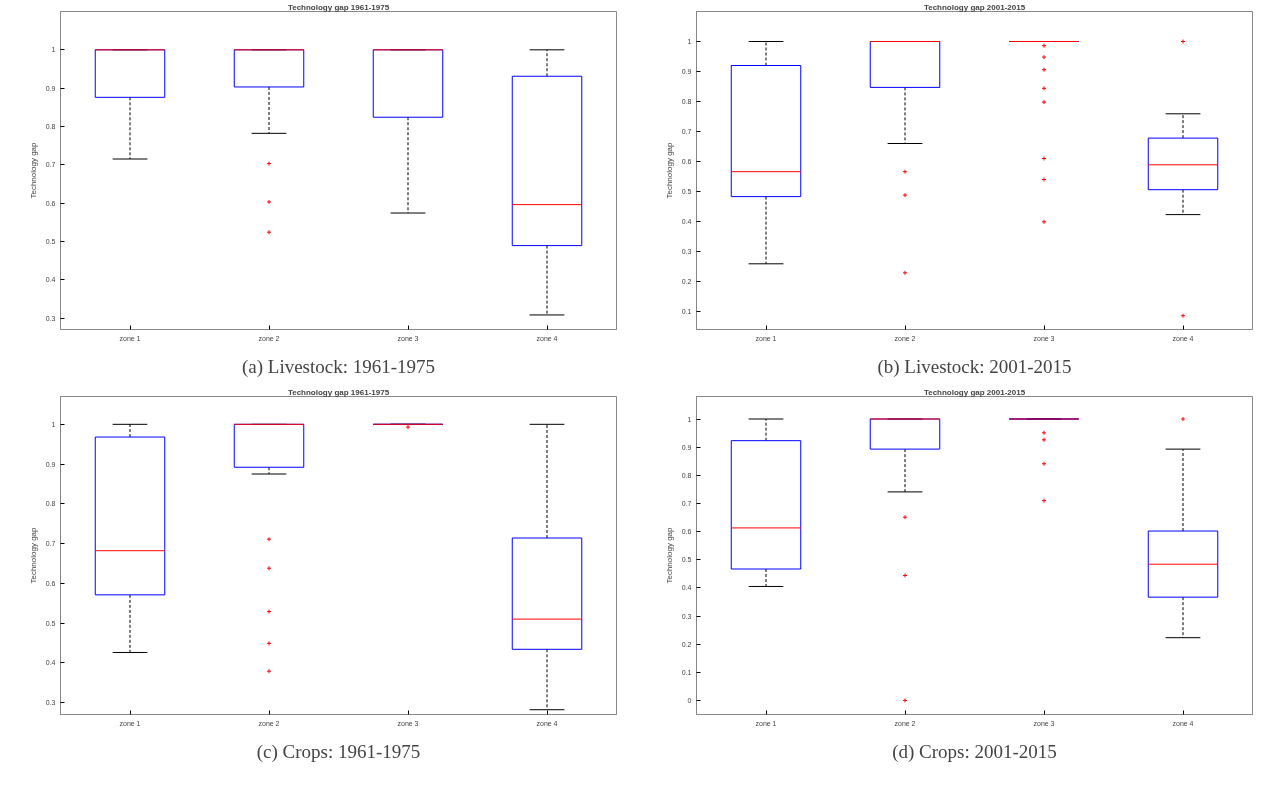  I want to click on text: (a) Livestock: 1961-1975, so click(338, 366).